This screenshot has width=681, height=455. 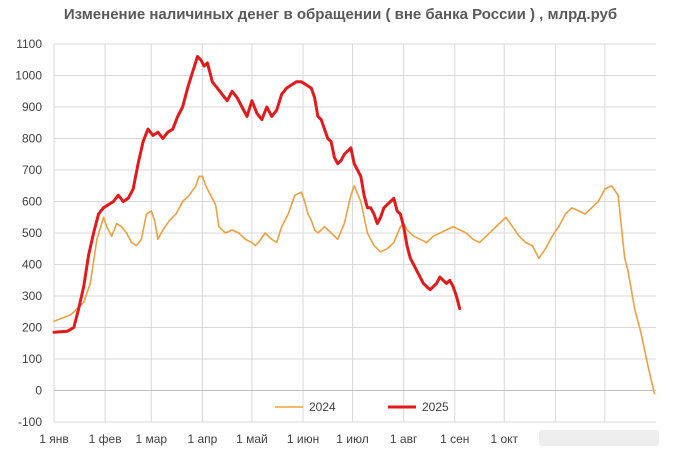 What do you see at coordinates (404, 439) in the screenshot?
I see `x-tick-label: 1 авг` at bounding box center [404, 439].